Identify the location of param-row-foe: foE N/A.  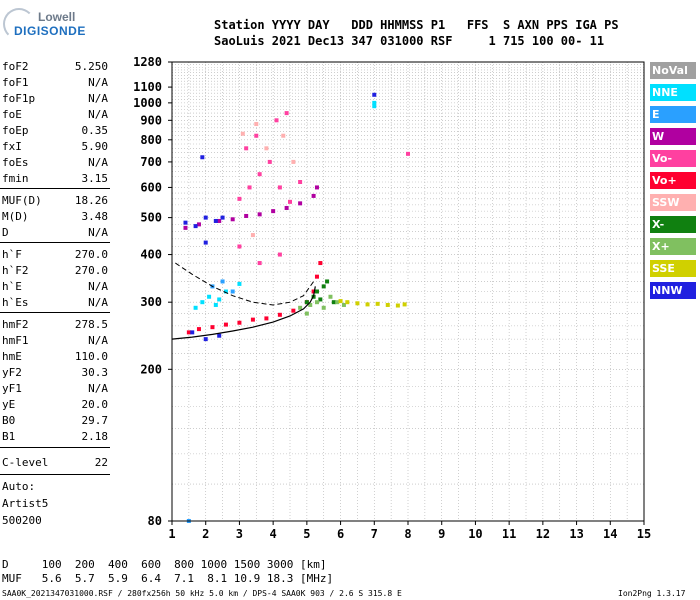
(55, 116).